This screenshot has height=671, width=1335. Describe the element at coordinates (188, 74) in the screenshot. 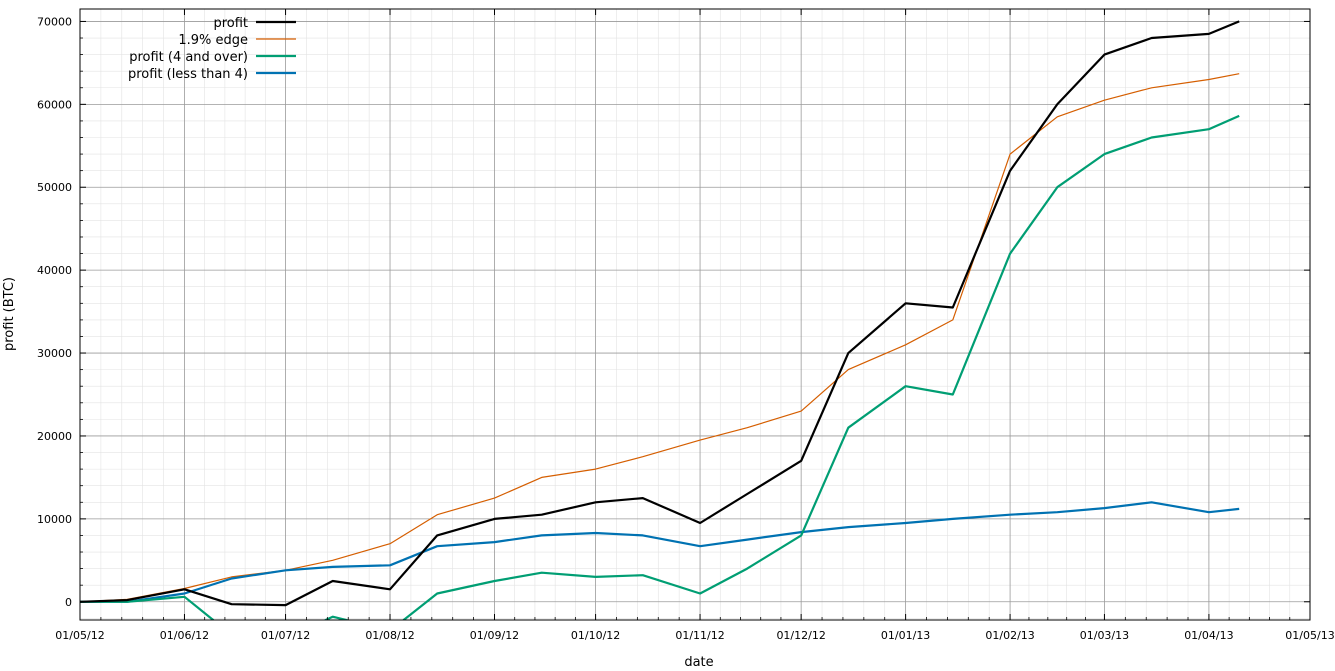

I see `legend-label: profit (less than 4)` at that location.